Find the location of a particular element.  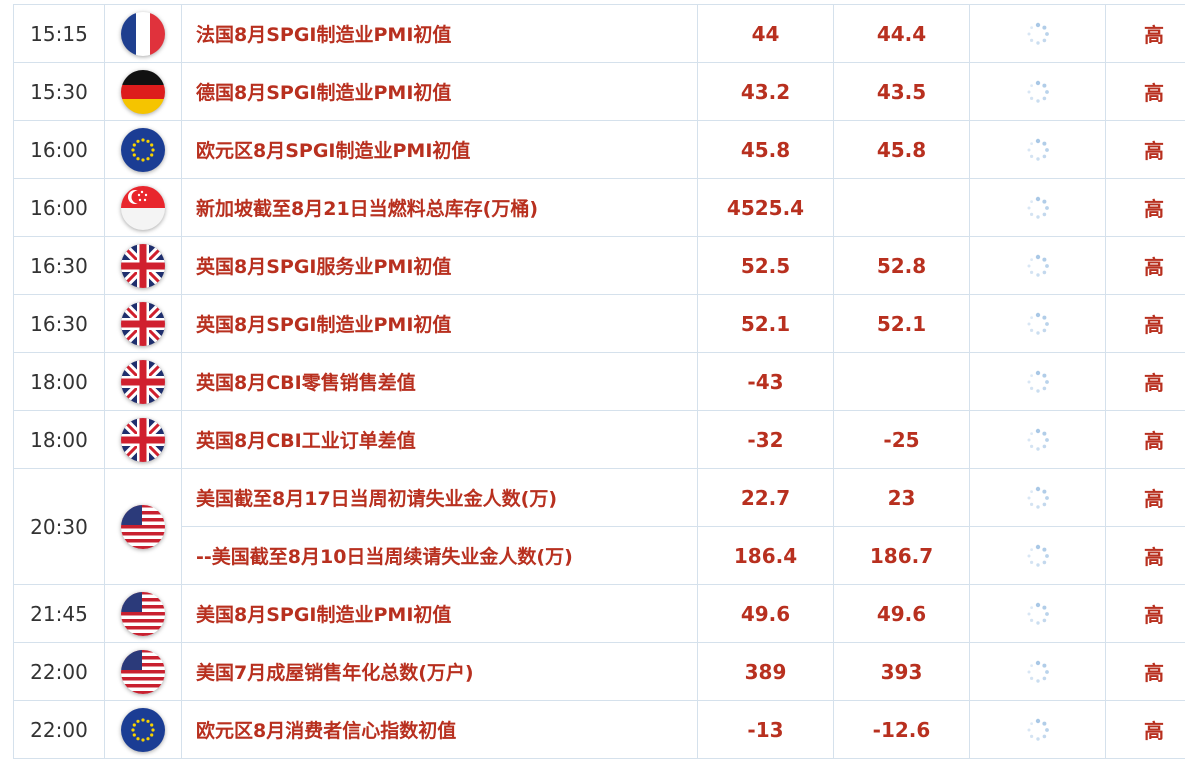

previous-value: 43.2 is located at coordinates (766, 92).